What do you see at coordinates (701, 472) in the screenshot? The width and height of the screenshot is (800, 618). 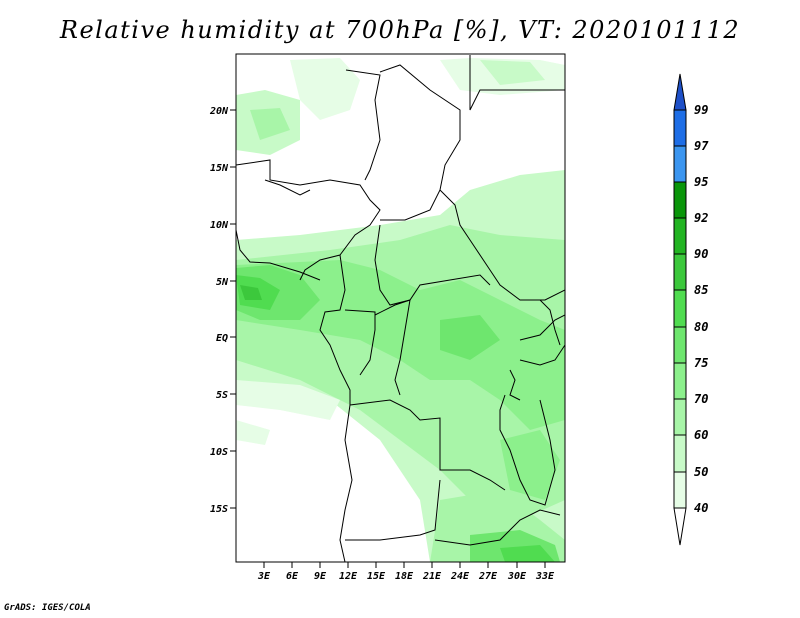 I see `colorbar-label: 50` at bounding box center [701, 472].